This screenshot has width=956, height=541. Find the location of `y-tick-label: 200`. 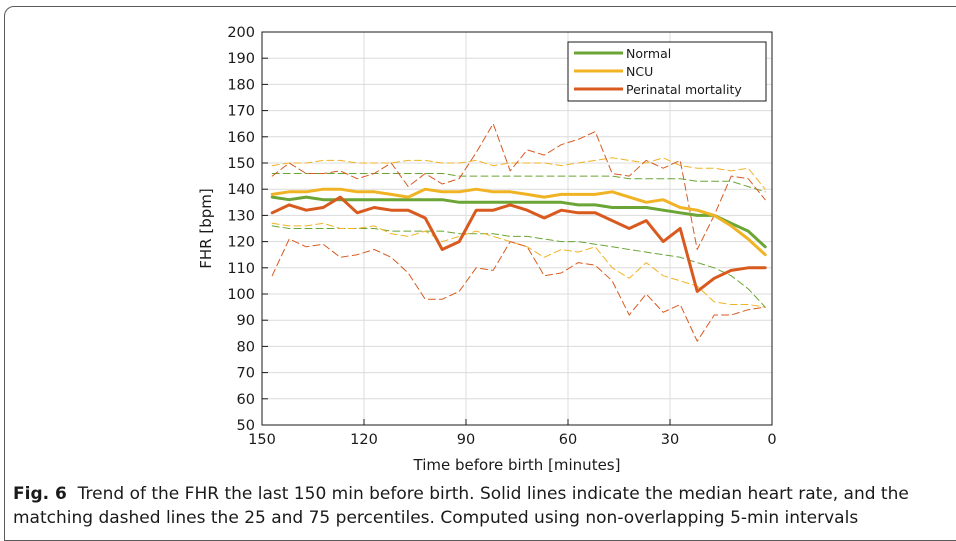

y-tick-label: 200 is located at coordinates (241, 33).